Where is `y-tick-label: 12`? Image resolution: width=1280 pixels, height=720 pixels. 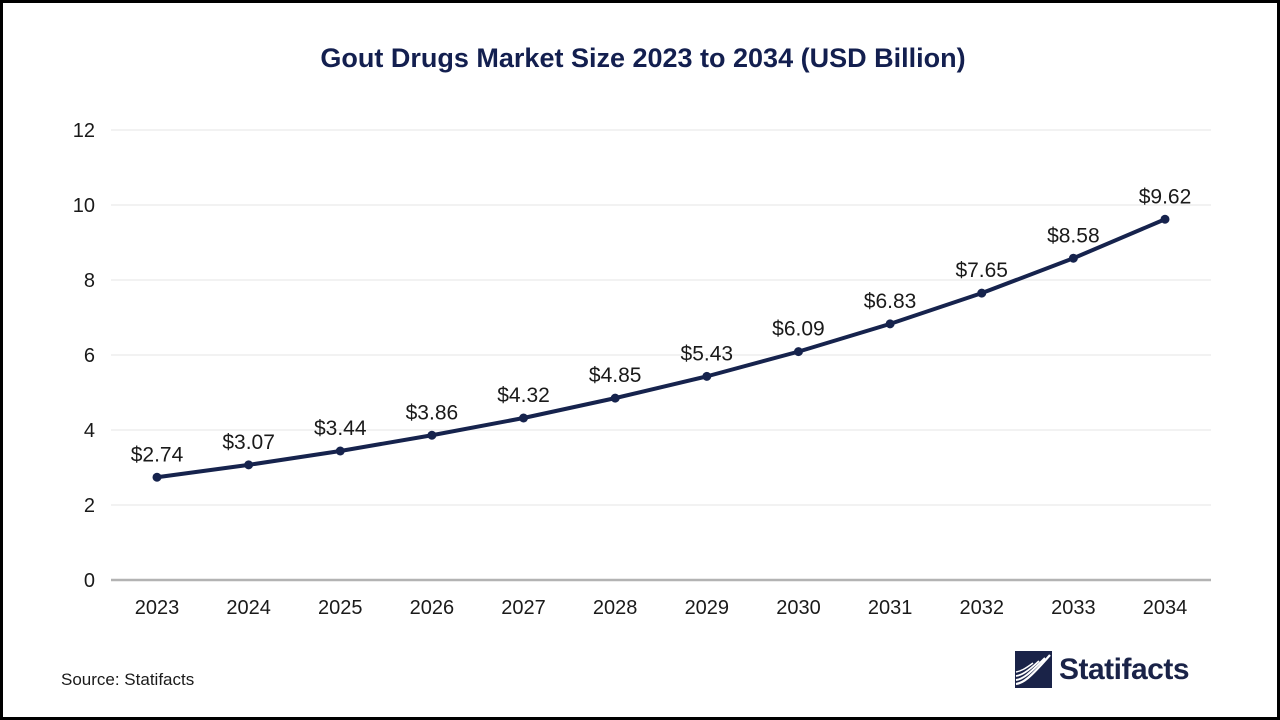
y-tick-label: 12 is located at coordinates (84, 131).